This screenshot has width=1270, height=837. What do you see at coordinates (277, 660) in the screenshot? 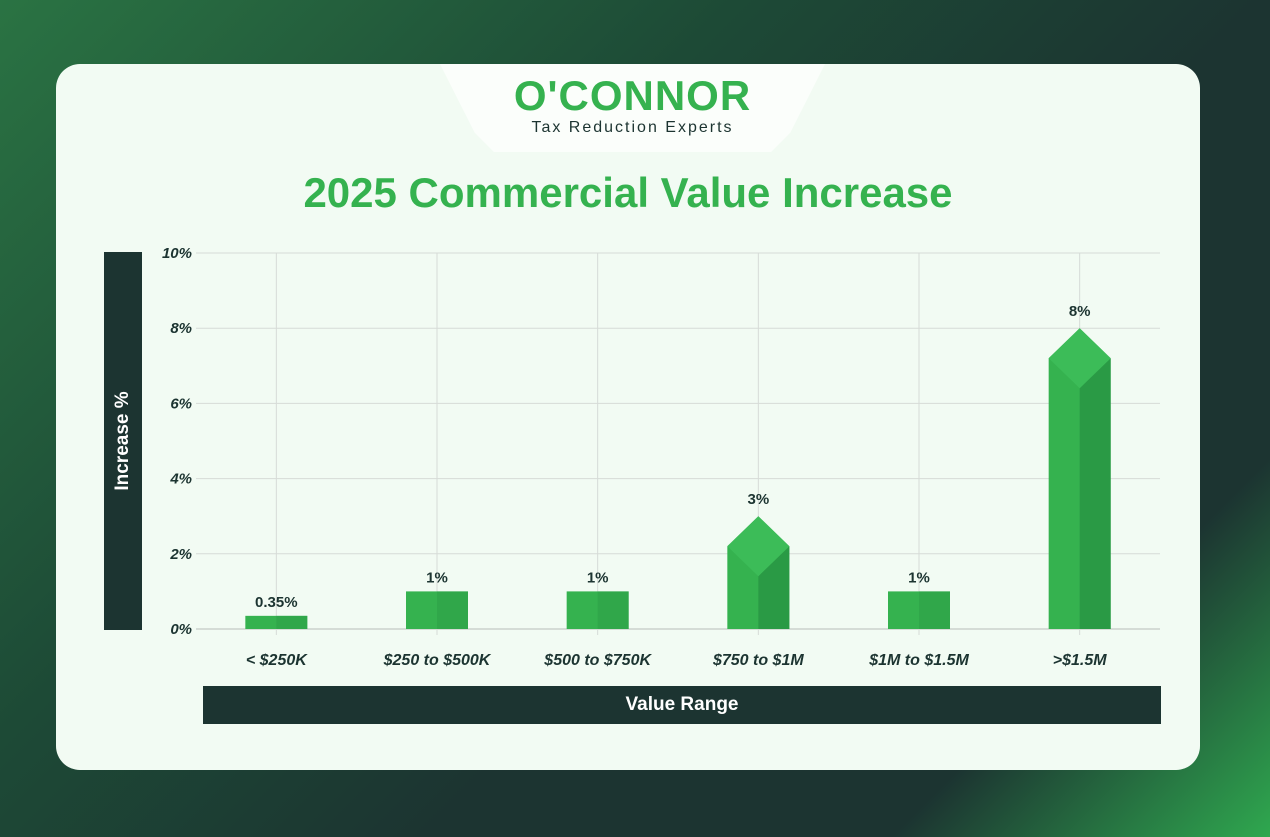
I see `x-tick-label: < $250K` at bounding box center [277, 660].